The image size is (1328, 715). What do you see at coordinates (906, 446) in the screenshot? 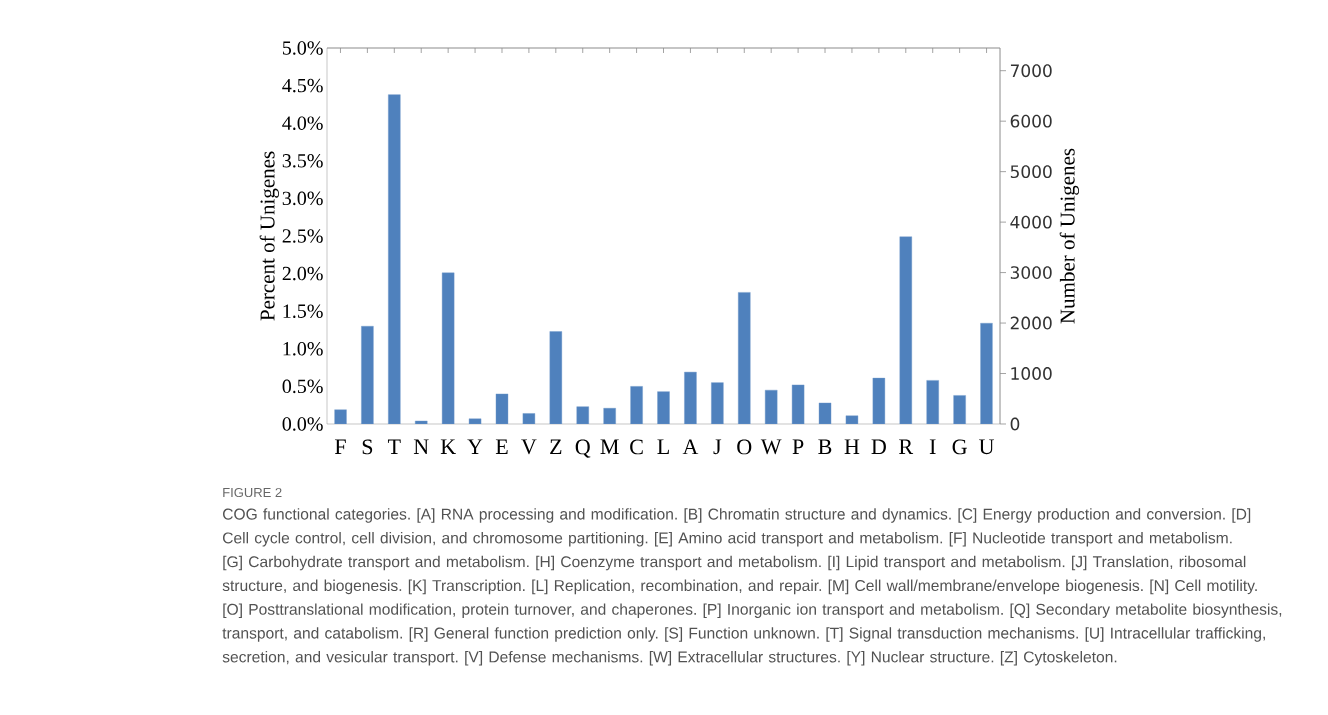
I see `x-tick-label: R` at bounding box center [906, 446].